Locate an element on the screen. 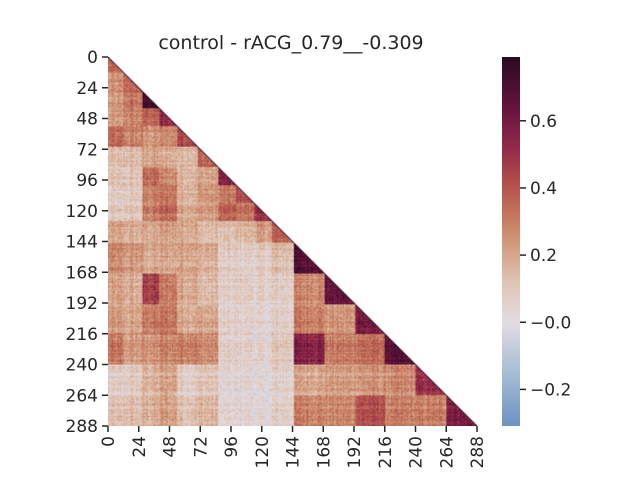  colorbar-tick-label: 0.6 is located at coordinates (543, 122).